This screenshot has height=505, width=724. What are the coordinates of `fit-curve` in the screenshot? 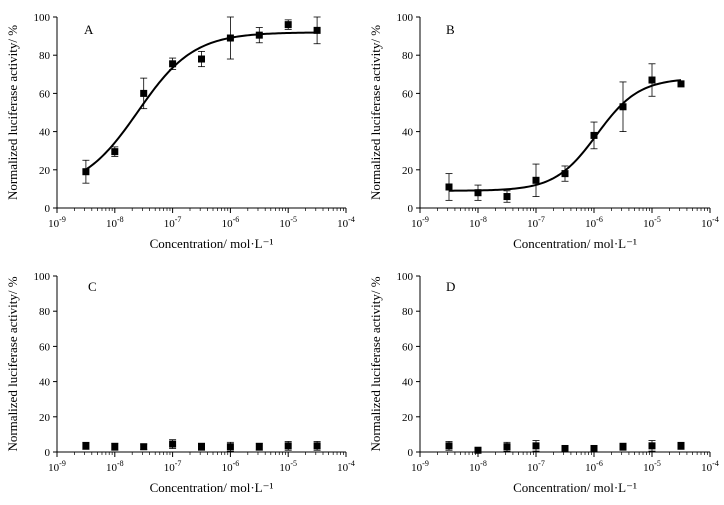 It's located at (201, 101).